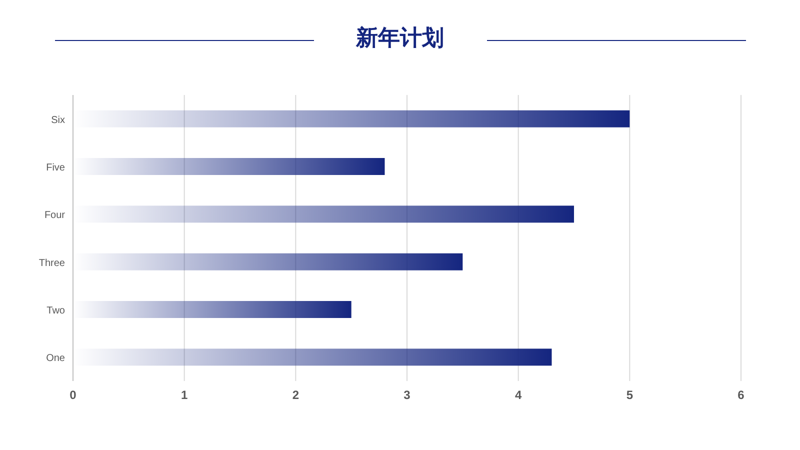  What do you see at coordinates (296, 395) in the screenshot?
I see `x-tick-label: 2` at bounding box center [296, 395].